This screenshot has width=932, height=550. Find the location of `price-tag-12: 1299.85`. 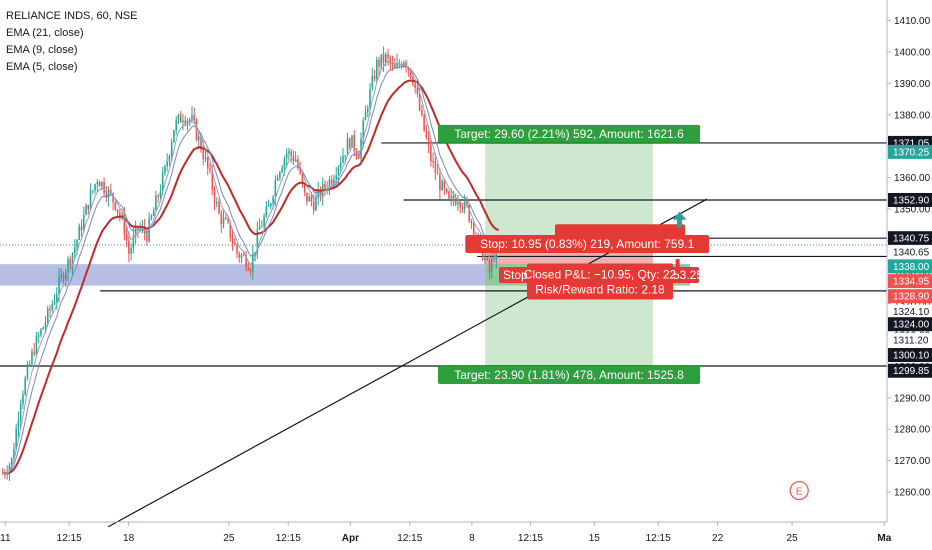

price-tag-12: 1299.85 is located at coordinates (910, 370).